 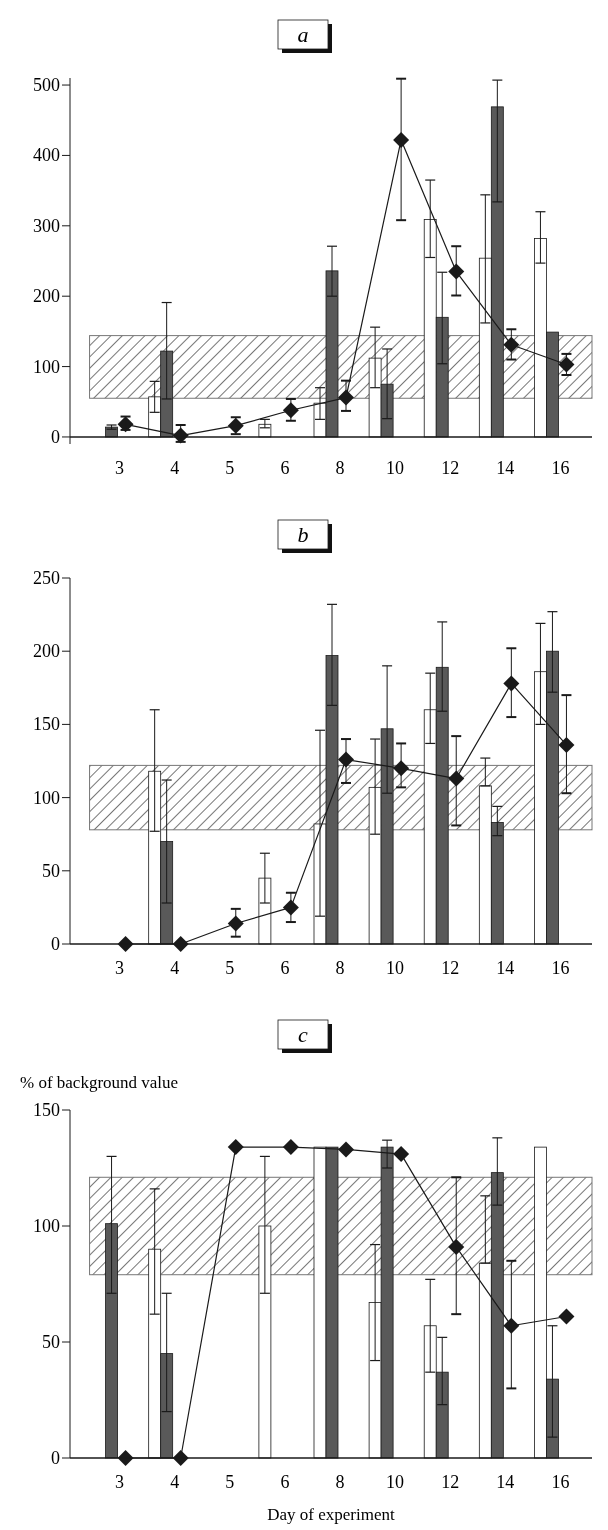 What do you see at coordinates (46, 155) in the screenshot?
I see `y-tick-label: 400` at bounding box center [46, 155].